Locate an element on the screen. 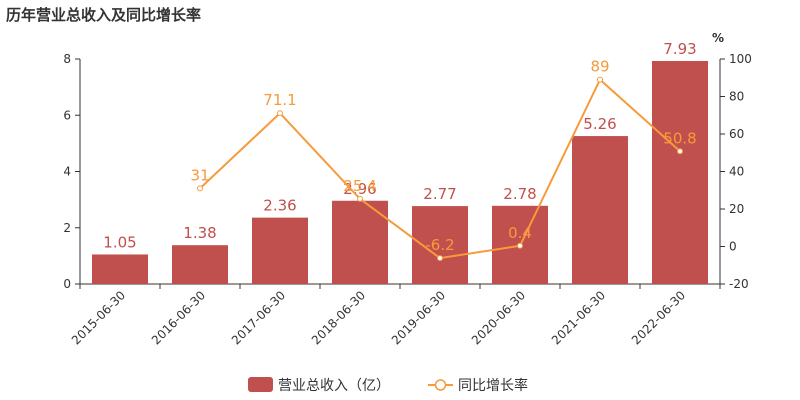 The image size is (800, 400). right-axis-unit: % is located at coordinates (718, 38).